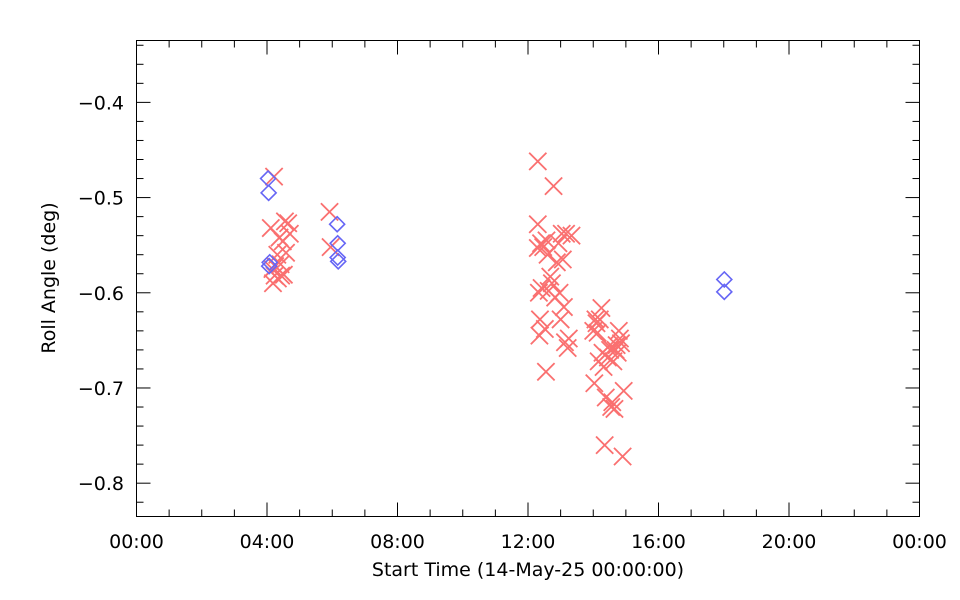 This screenshot has height=600, width=960. Describe the element at coordinates (101, 199) in the screenshot. I see `y-tick-label: −0.5` at that location.